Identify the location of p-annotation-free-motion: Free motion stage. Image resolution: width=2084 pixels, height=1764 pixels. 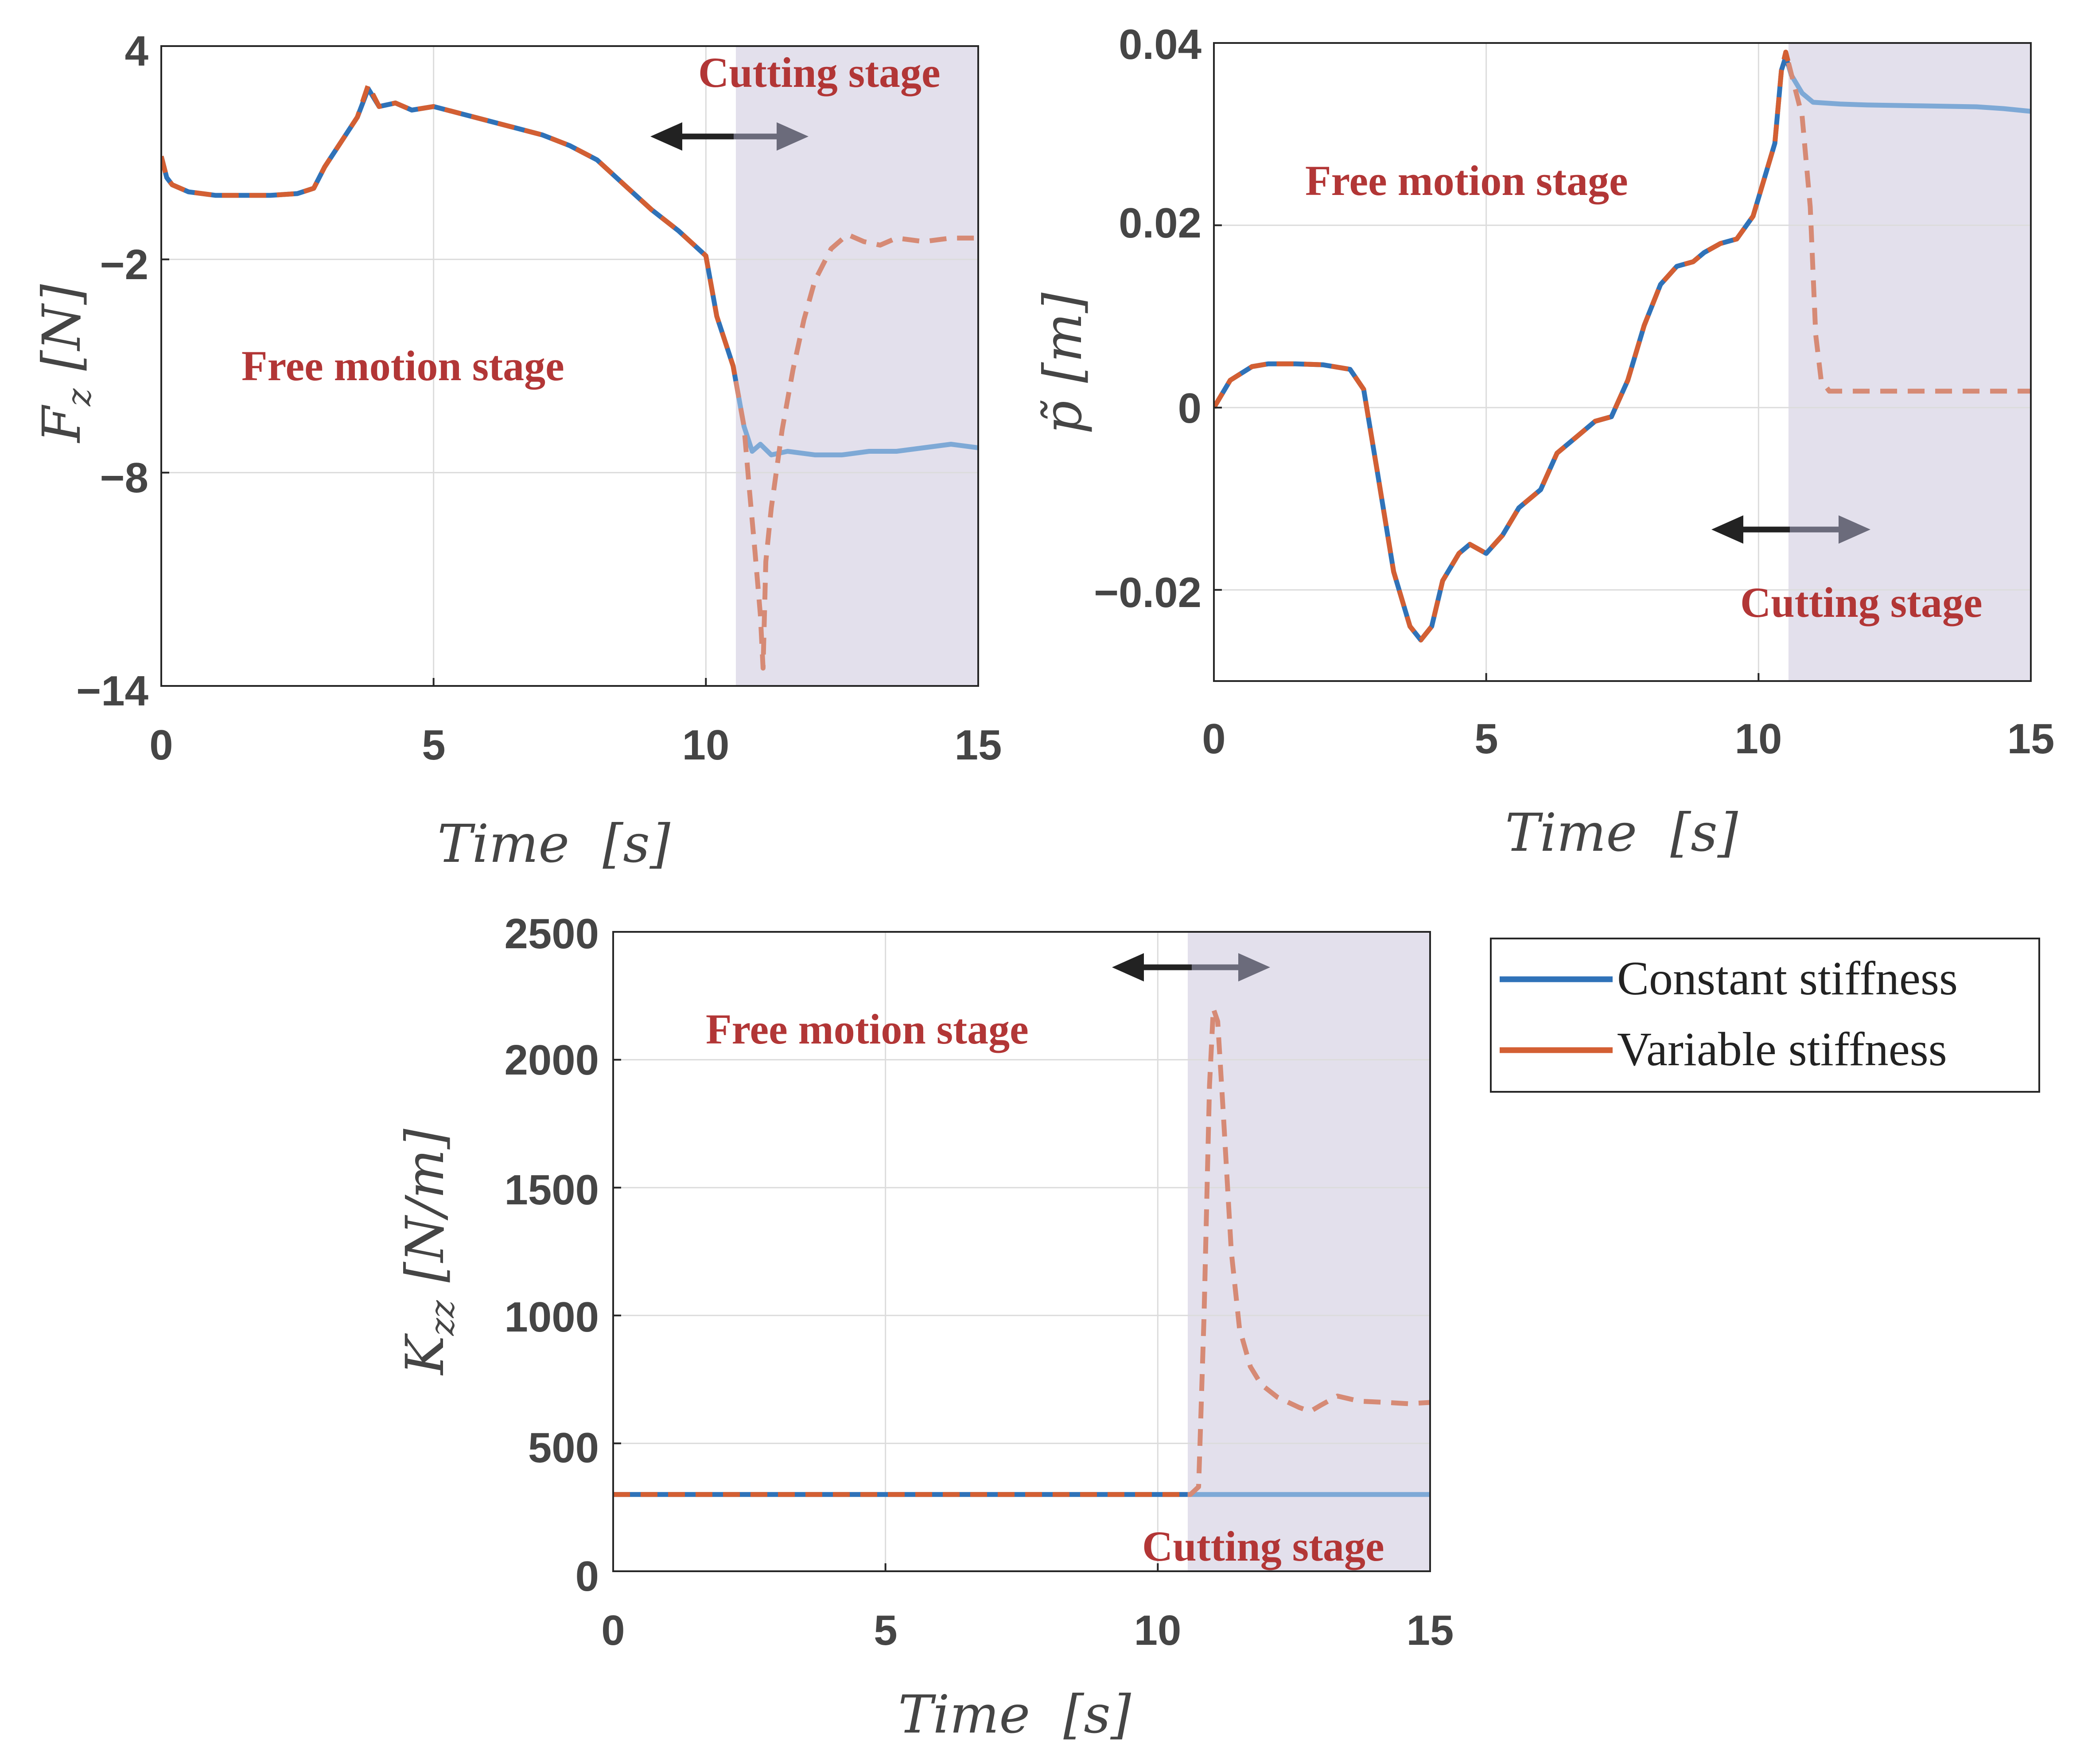
(1466, 180).